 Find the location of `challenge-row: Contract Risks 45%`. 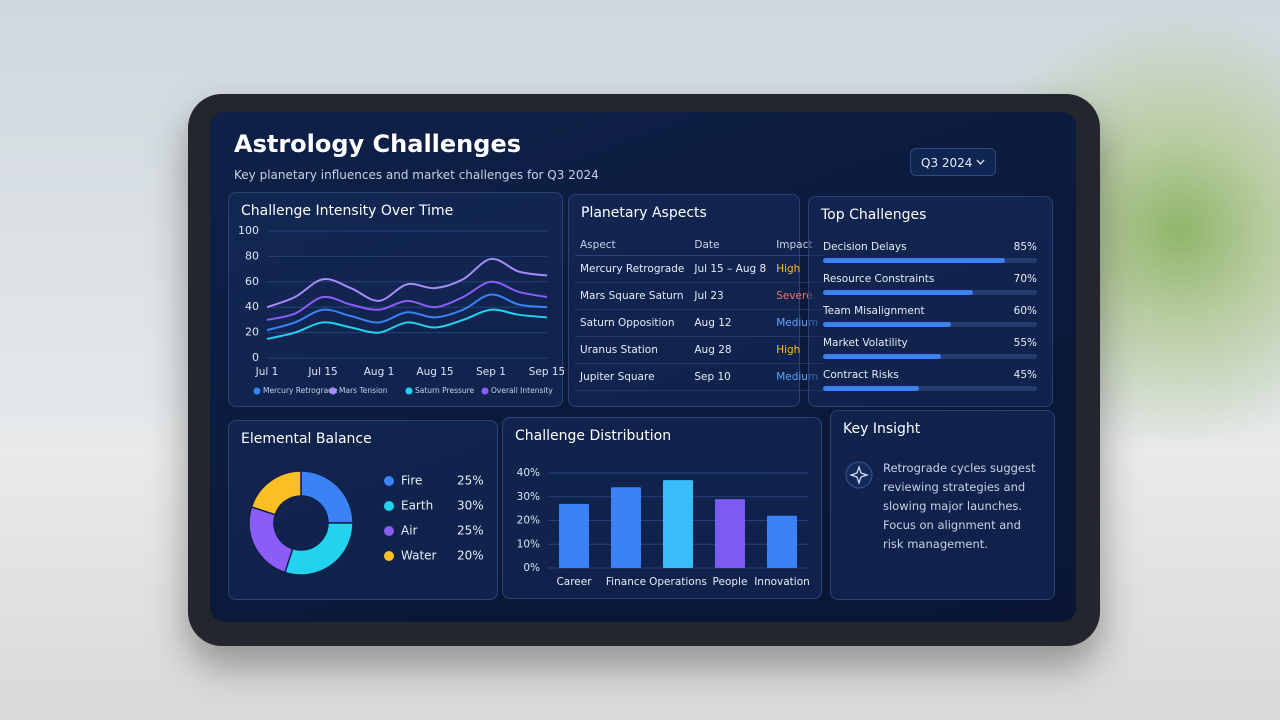

challenge-row: Contract Risks 45% is located at coordinates (930, 385).